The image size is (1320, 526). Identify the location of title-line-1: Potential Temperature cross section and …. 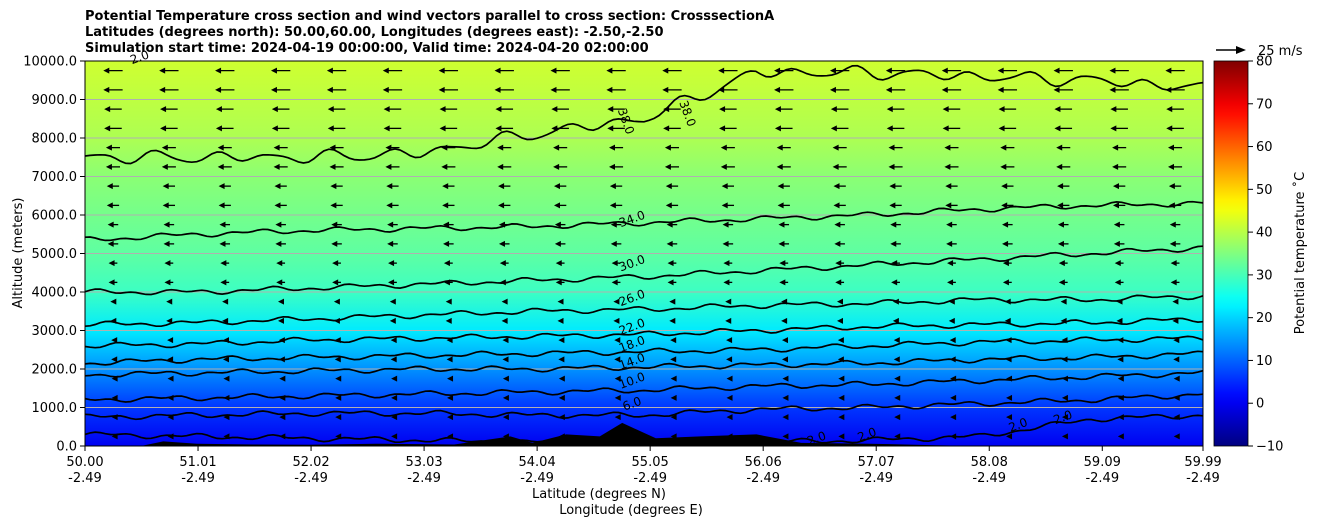
(429, 16).